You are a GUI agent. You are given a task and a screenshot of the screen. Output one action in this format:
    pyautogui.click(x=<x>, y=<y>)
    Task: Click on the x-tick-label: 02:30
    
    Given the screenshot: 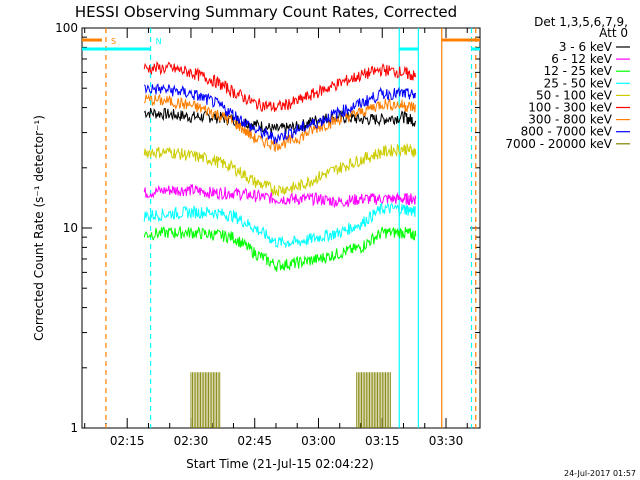 What is the action you would take?
    pyautogui.click(x=191, y=441)
    